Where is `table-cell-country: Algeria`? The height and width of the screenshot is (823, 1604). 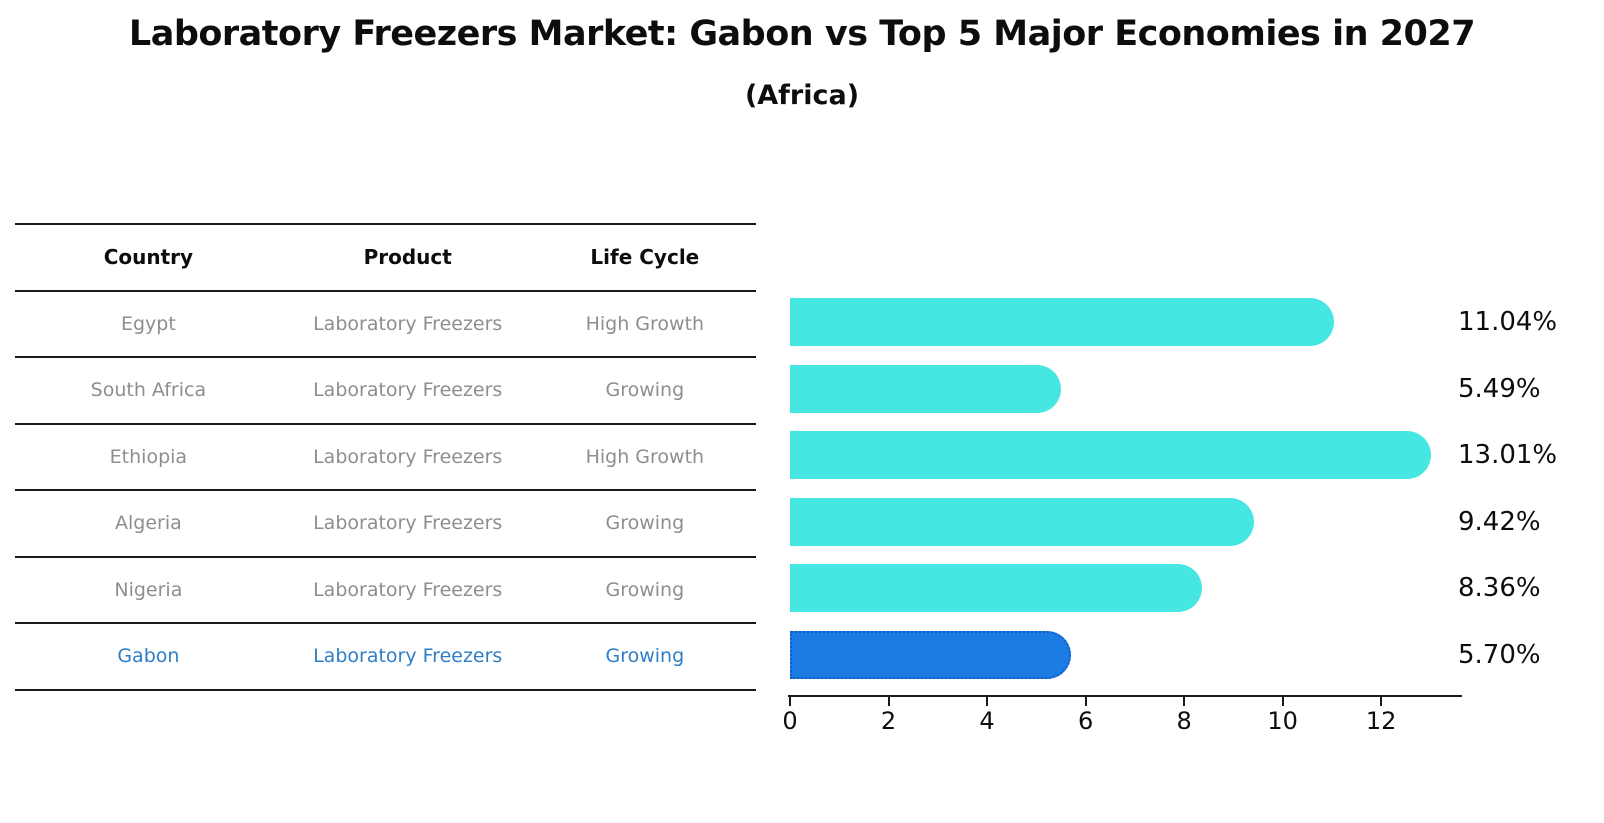
table-cell-country: Algeria is located at coordinates (148, 523).